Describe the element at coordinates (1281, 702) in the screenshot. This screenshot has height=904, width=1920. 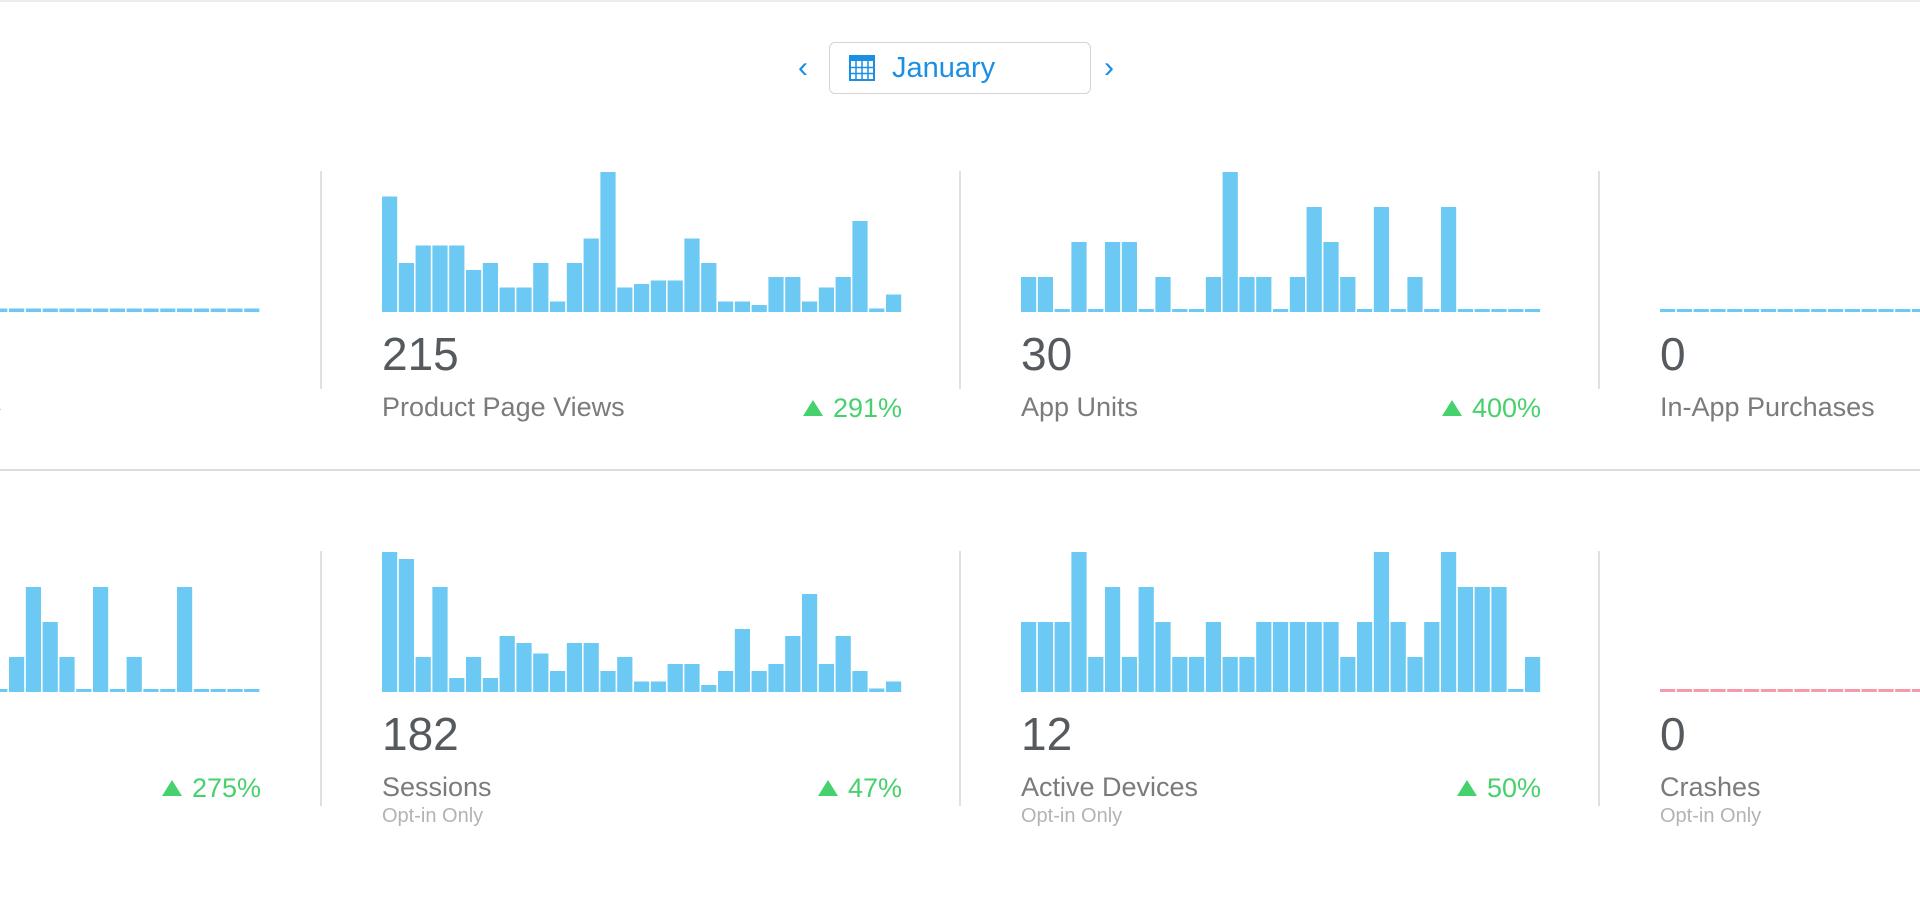
I see `metric-card-active-devices: 12 Active Devices Opt-in Only 50%` at that location.